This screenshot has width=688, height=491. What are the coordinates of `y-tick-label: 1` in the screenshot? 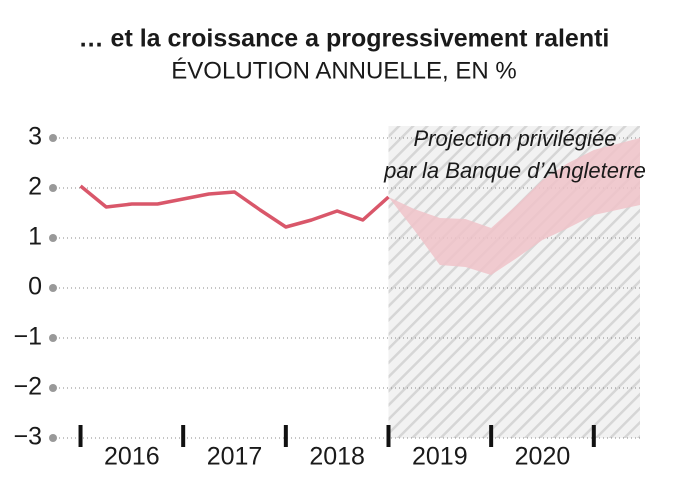 It's located at (35, 237).